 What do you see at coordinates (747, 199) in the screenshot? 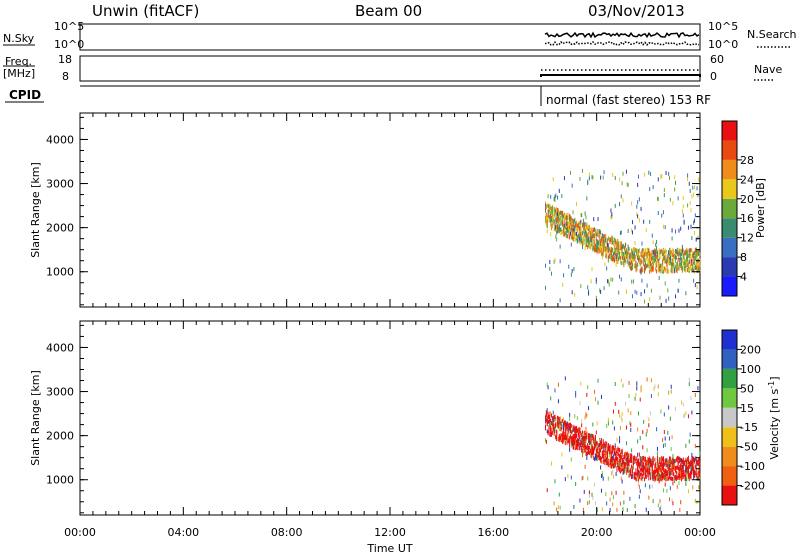
I see `power-colorbar-tick-label: 20` at bounding box center [747, 199].